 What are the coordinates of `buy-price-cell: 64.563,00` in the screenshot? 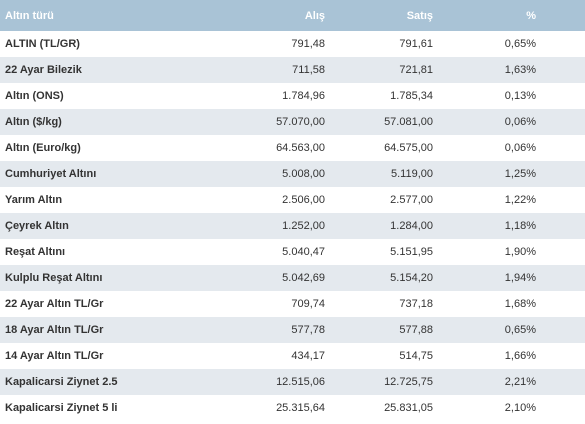 It's located at (300, 148).